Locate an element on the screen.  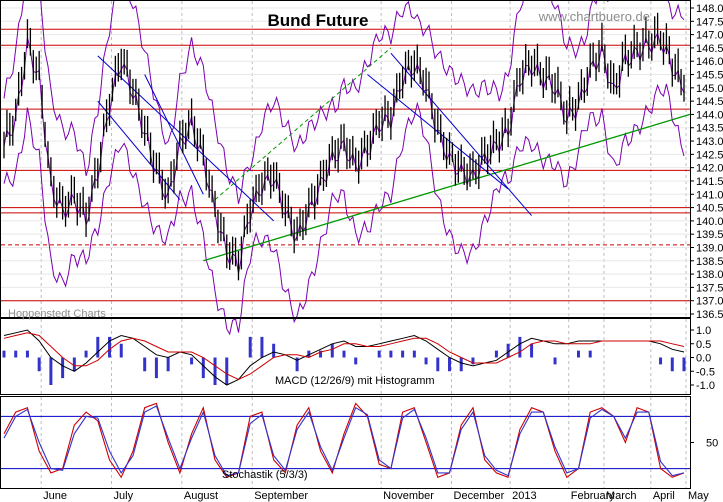
y-tick-label: 144.0 is located at coordinates (709, 115).